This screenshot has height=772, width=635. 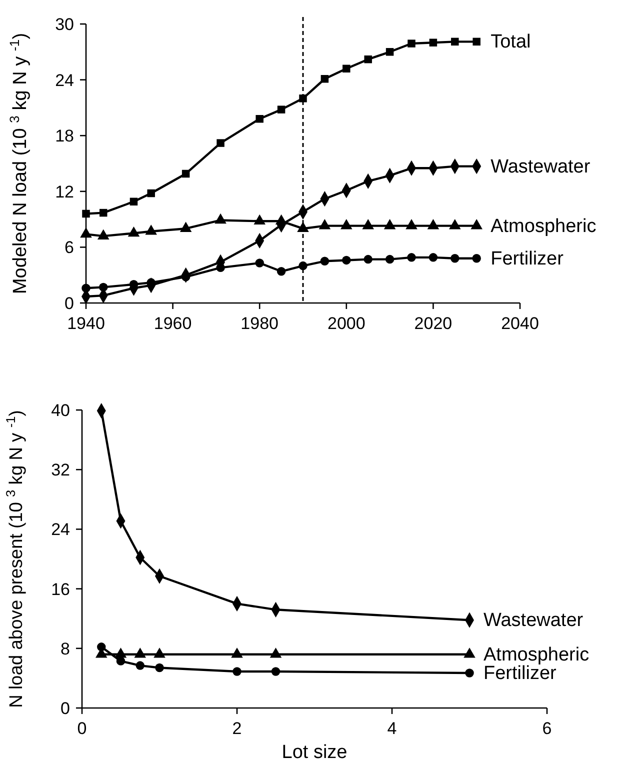 I want to click on y-tick-label: 40, so click(x=60, y=410).